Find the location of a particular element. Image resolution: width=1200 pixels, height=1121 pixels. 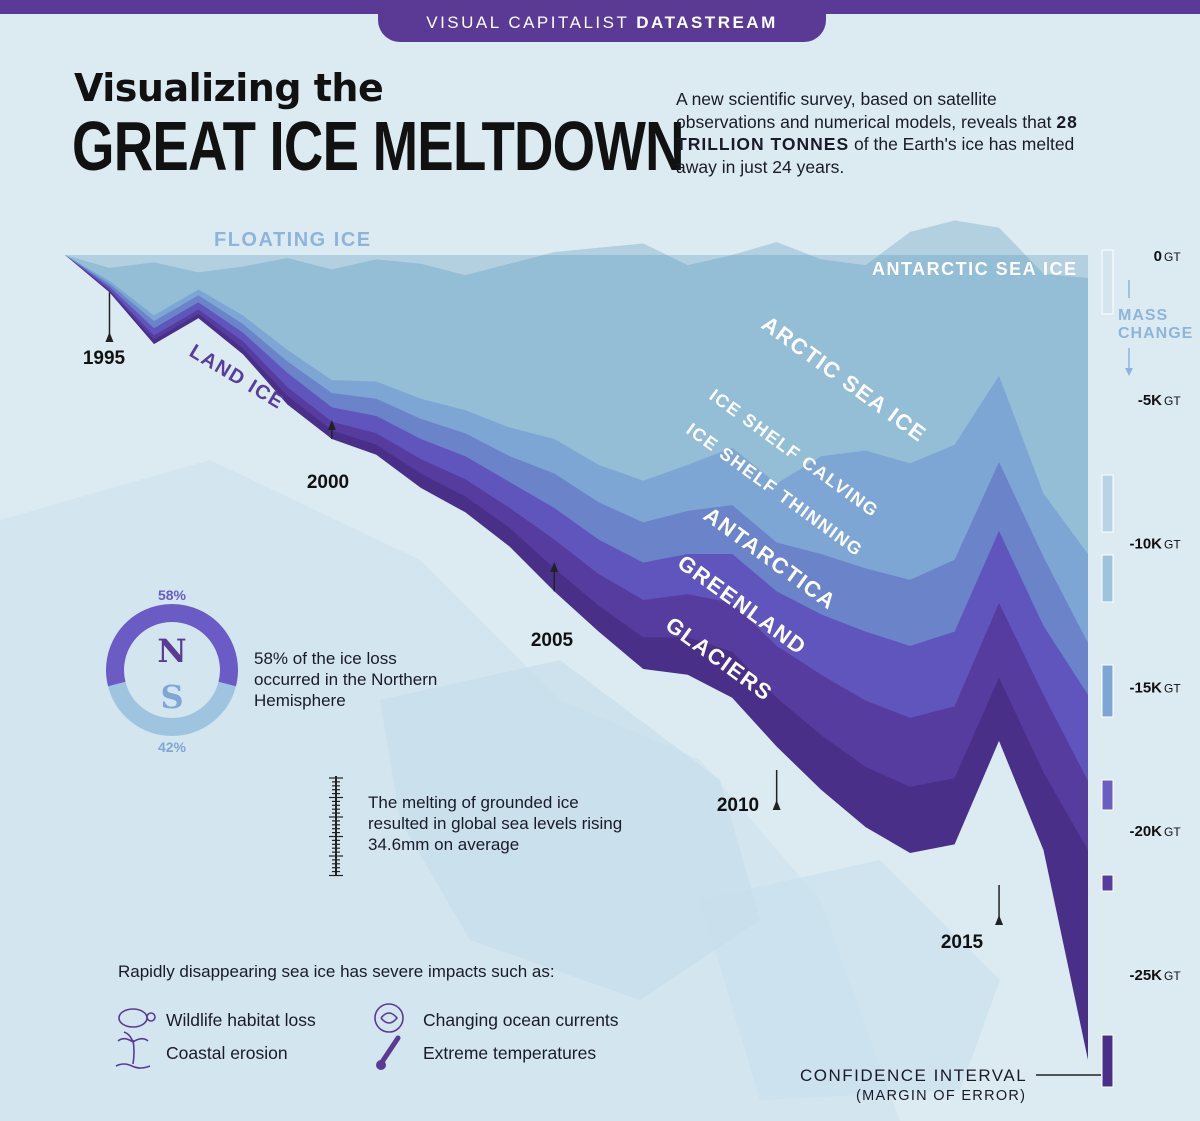

floating-ice-label: FLOATING ICE is located at coordinates (293, 240).